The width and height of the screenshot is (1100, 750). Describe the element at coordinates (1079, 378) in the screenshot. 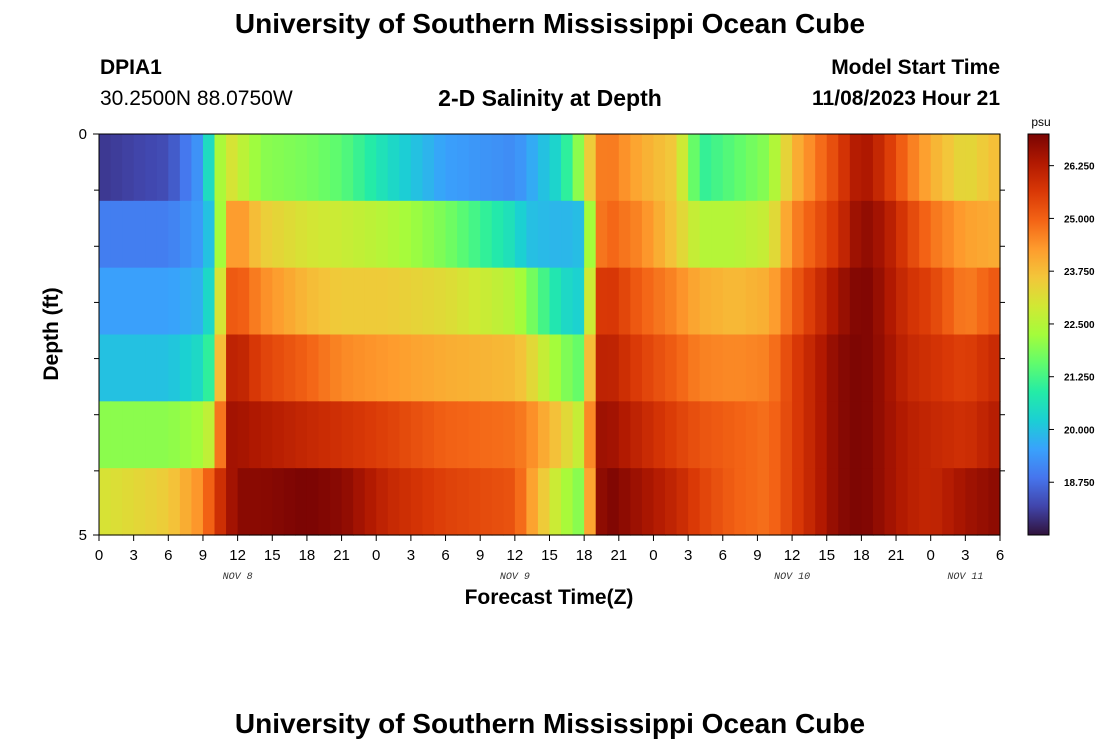

I see `colorbar-tick-label: 21.250` at that location.